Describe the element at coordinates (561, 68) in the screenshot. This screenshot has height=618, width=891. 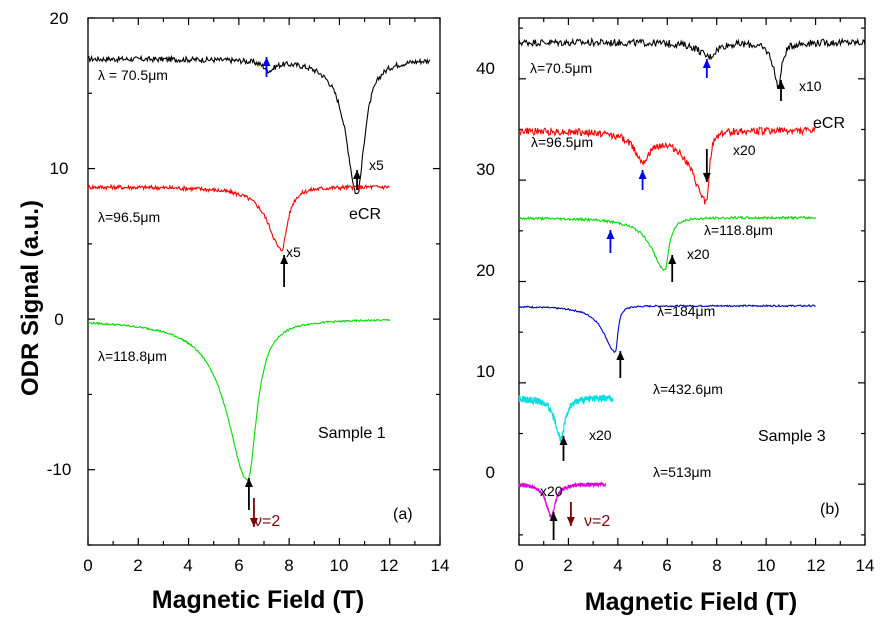
I see `panel-b-label-70um: λ=70.5μm` at that location.